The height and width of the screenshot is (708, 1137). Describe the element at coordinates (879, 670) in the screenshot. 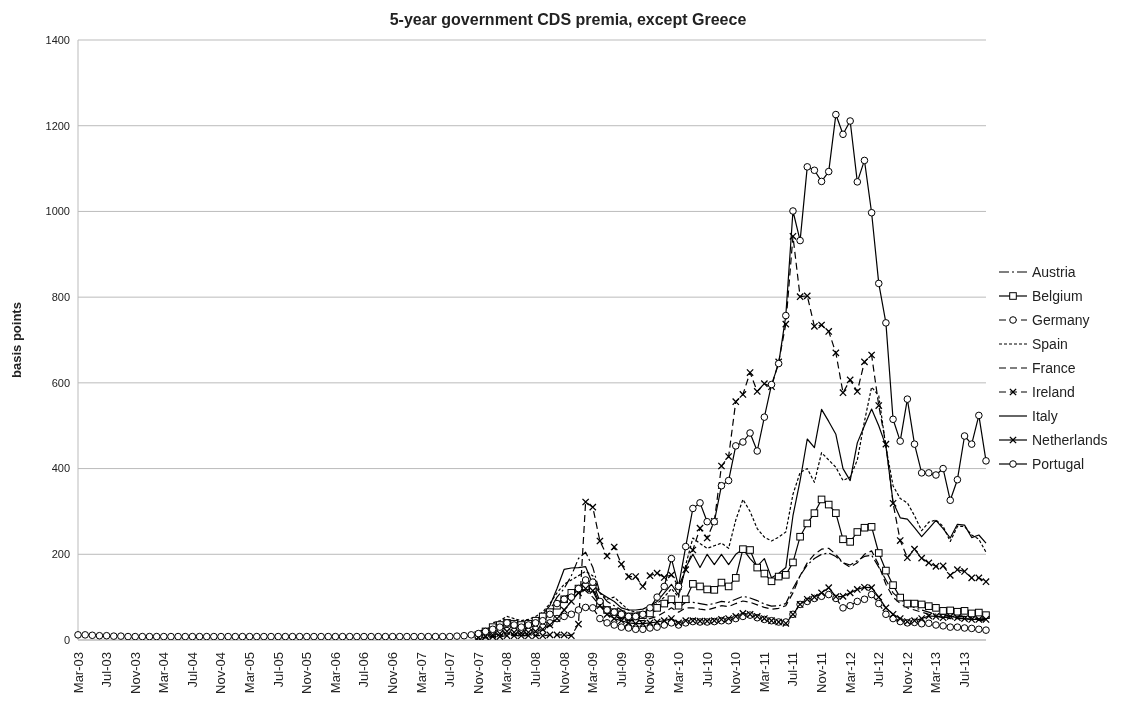

I see `x-tick-label: Jul-12` at that location.